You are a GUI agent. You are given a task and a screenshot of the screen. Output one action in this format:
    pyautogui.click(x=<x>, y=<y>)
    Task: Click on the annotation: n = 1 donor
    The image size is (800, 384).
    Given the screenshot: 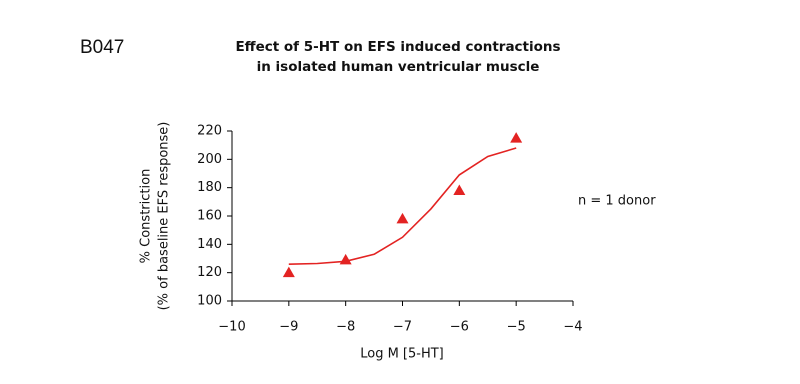 What is the action you would take?
    pyautogui.click(x=617, y=201)
    